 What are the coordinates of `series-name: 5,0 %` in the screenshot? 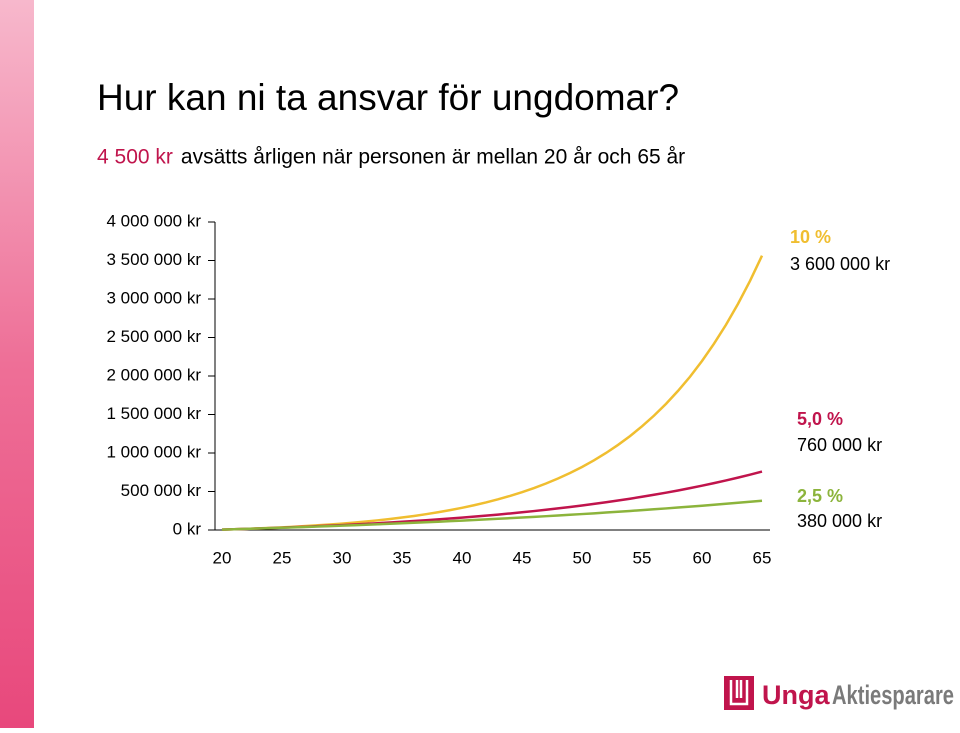 It's located at (820, 419).